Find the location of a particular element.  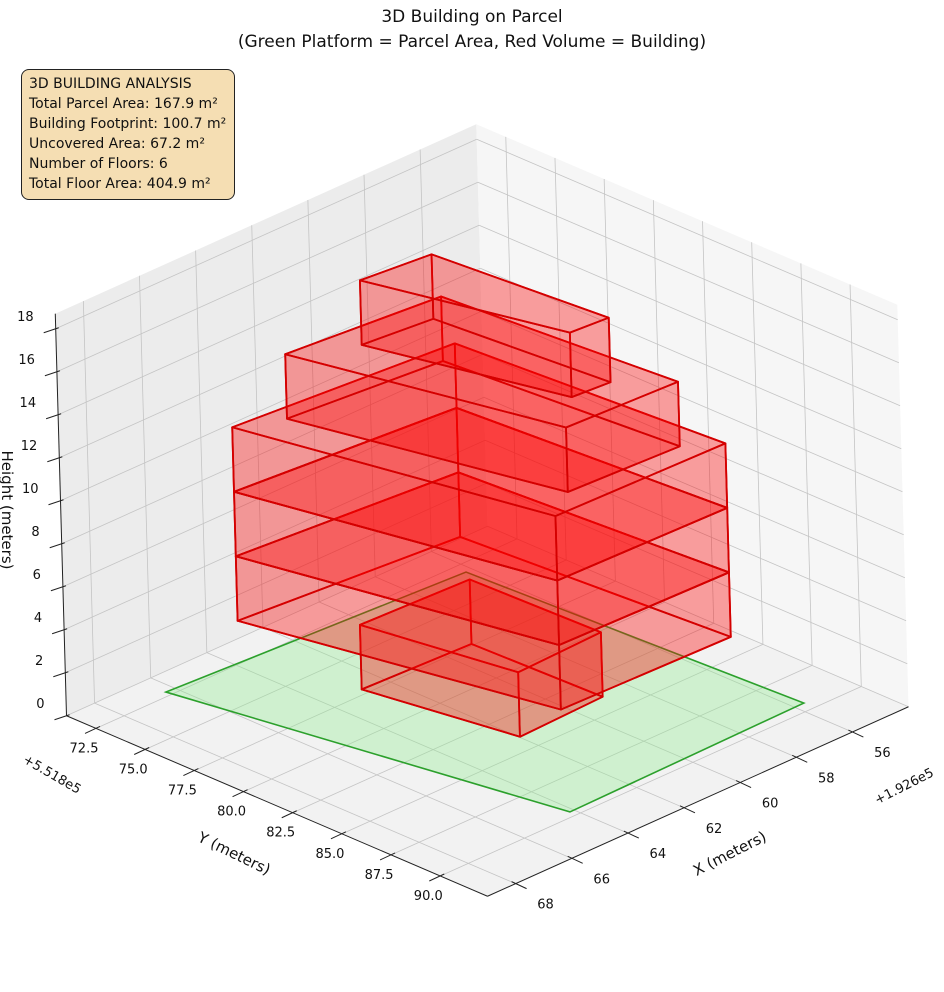

info-parcel-area: Total Parcel Area: 167.9 m² is located at coordinates (123, 104).